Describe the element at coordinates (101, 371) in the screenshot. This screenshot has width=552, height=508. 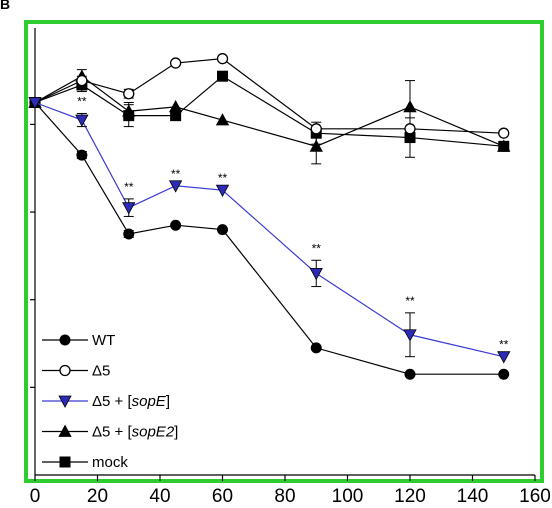
I see `legend-label: Δ5` at that location.